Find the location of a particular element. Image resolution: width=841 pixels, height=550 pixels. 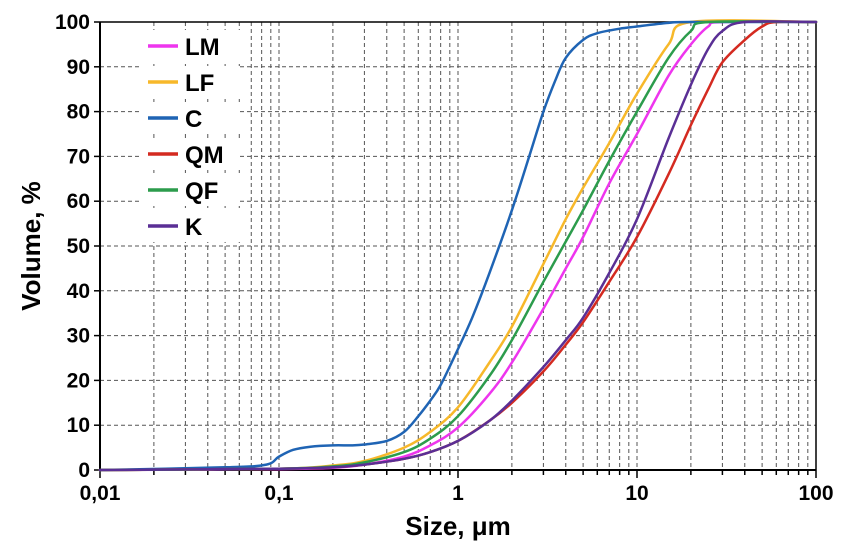

legend-label-k: K is located at coordinates (194, 227).